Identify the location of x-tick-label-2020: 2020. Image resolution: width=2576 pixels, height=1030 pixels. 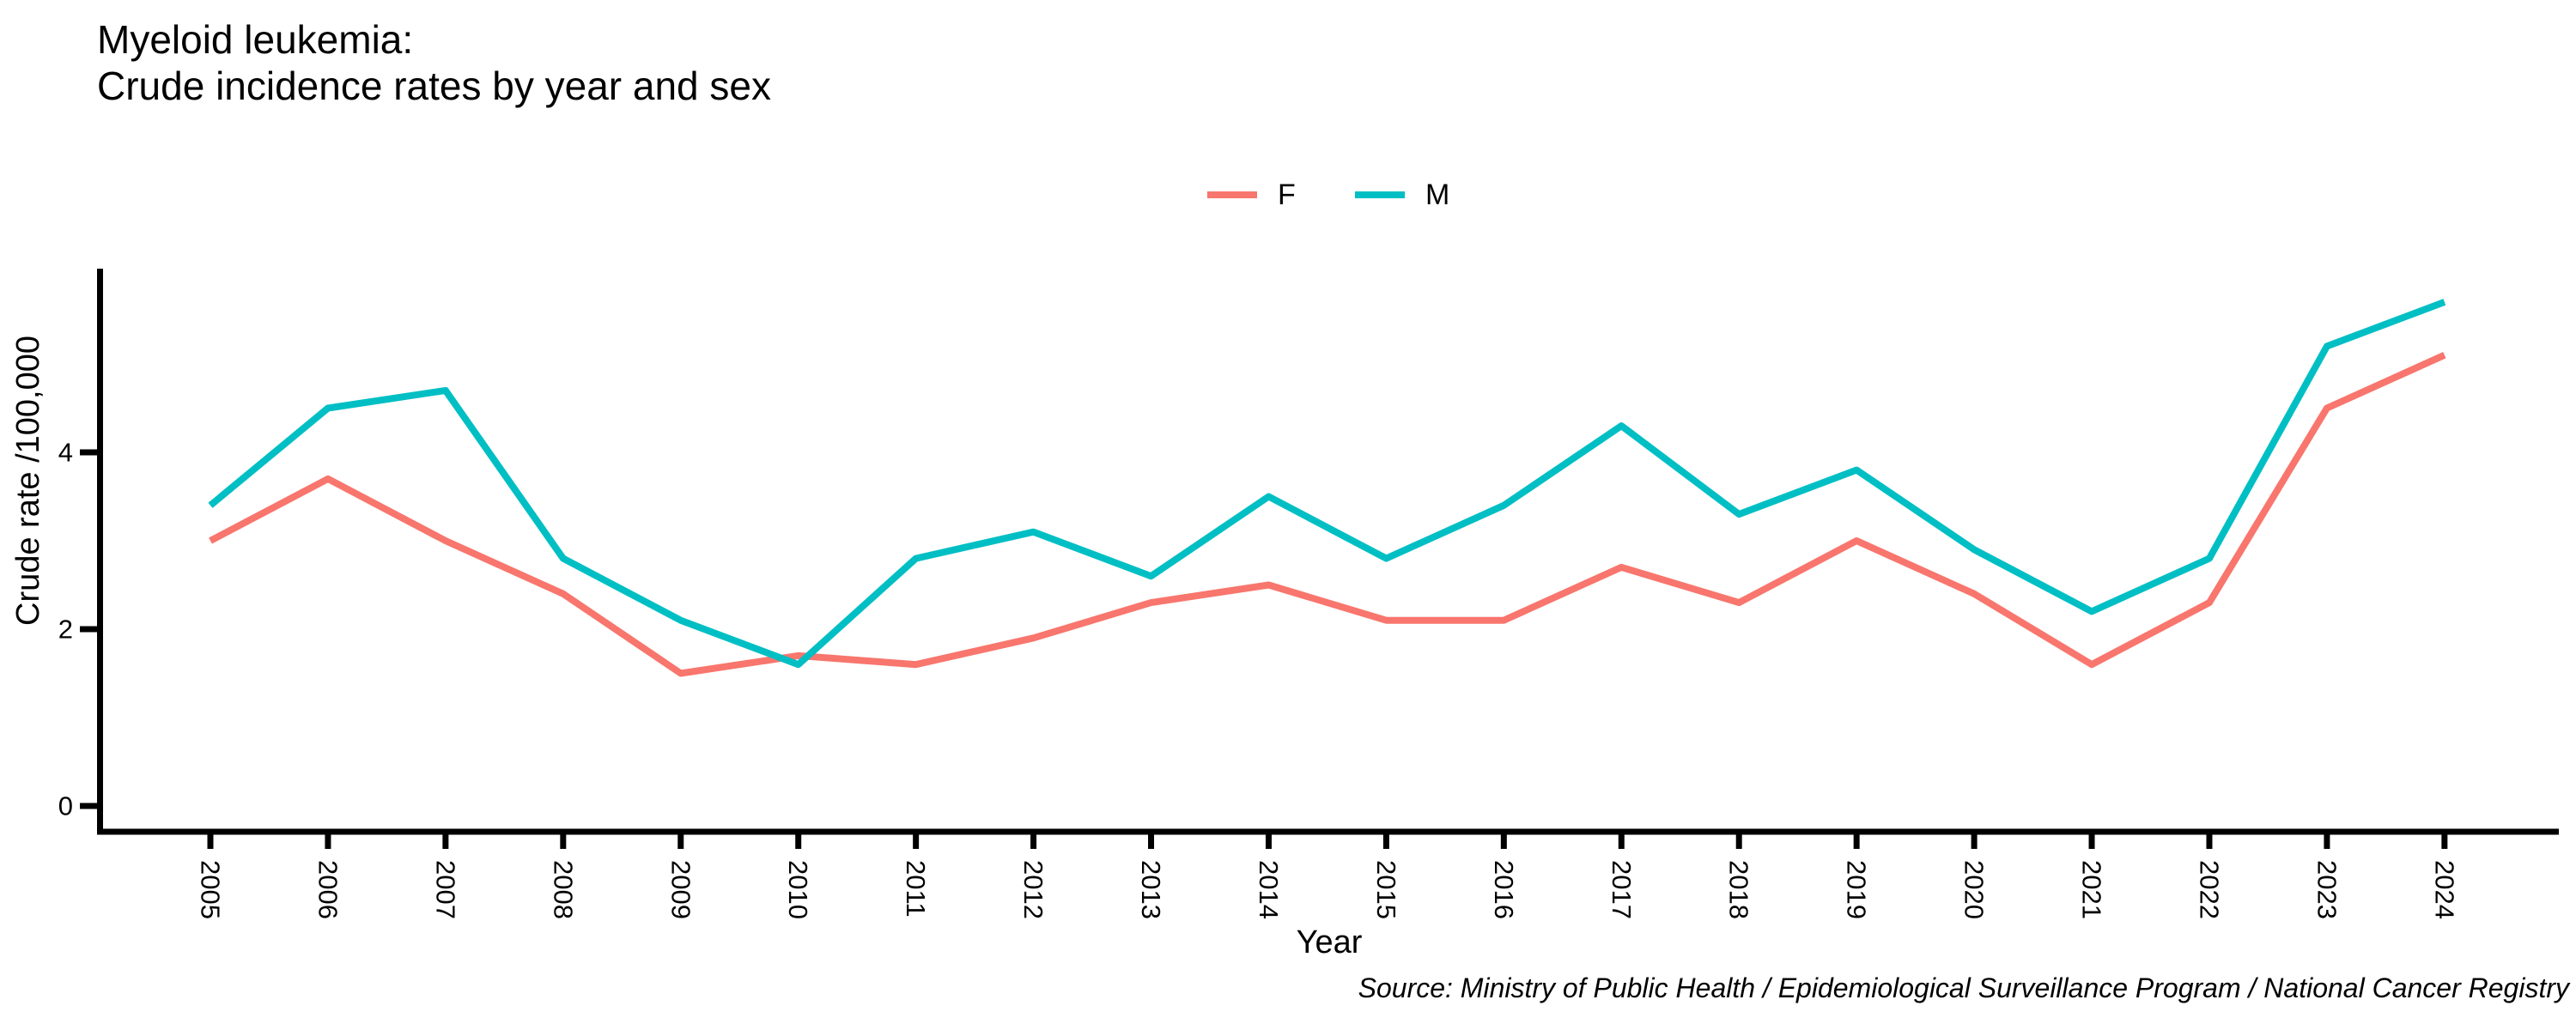
(1975, 889).